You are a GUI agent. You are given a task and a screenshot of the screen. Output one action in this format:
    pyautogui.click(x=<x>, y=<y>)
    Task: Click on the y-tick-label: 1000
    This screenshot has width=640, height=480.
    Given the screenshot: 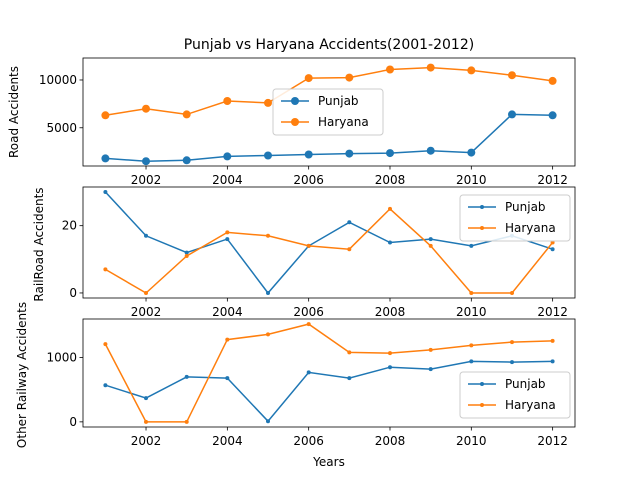 What is the action you would take?
    pyautogui.click(x=61, y=358)
    